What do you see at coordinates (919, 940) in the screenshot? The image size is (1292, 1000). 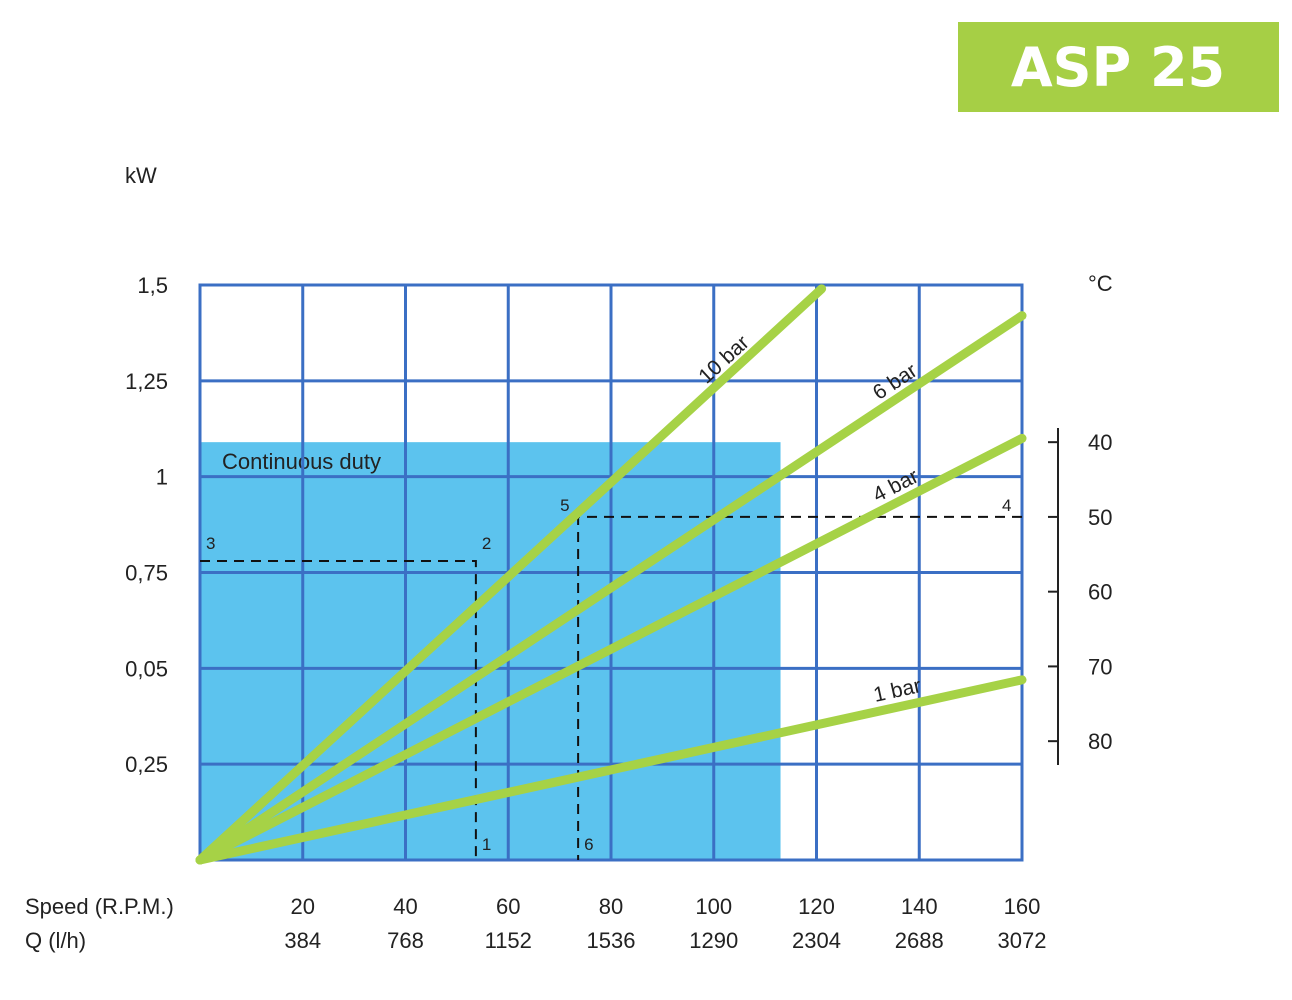 I see `q-tick-label: 2688` at bounding box center [919, 940].